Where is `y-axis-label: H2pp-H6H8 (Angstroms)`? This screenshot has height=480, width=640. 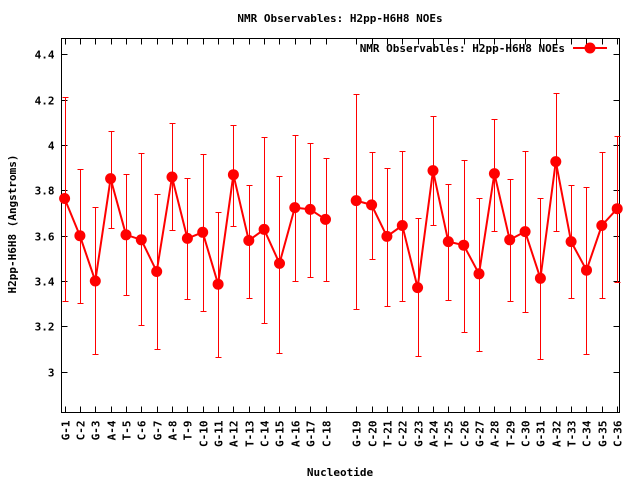 y-axis-label: H2pp-H6H8 (Angstroms) is located at coordinates (12, 223).